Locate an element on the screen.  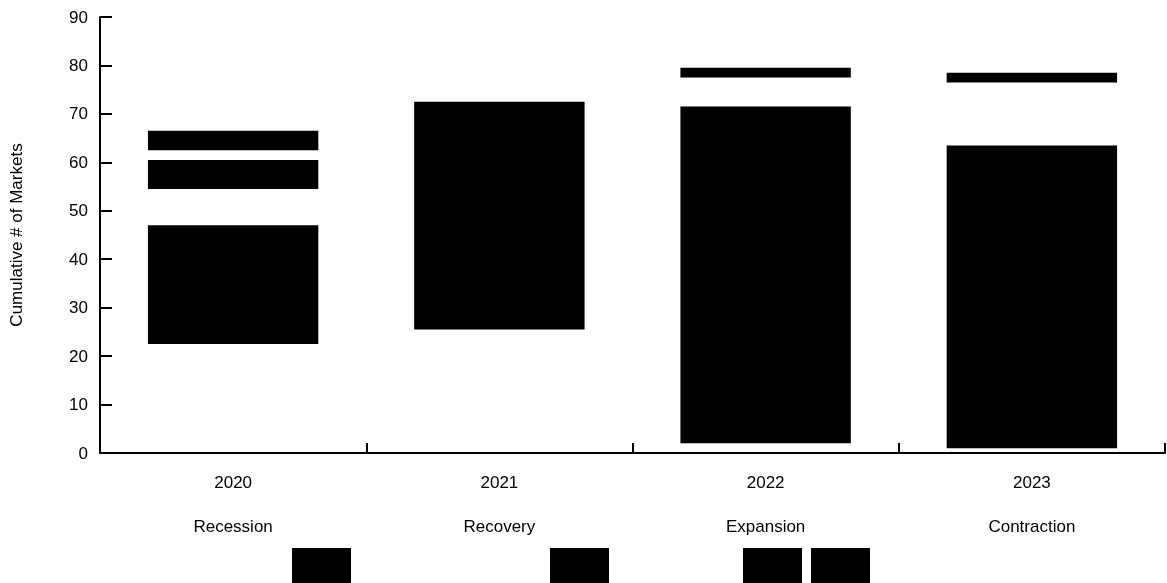
y-tick-label: 30 is located at coordinates (78, 308).